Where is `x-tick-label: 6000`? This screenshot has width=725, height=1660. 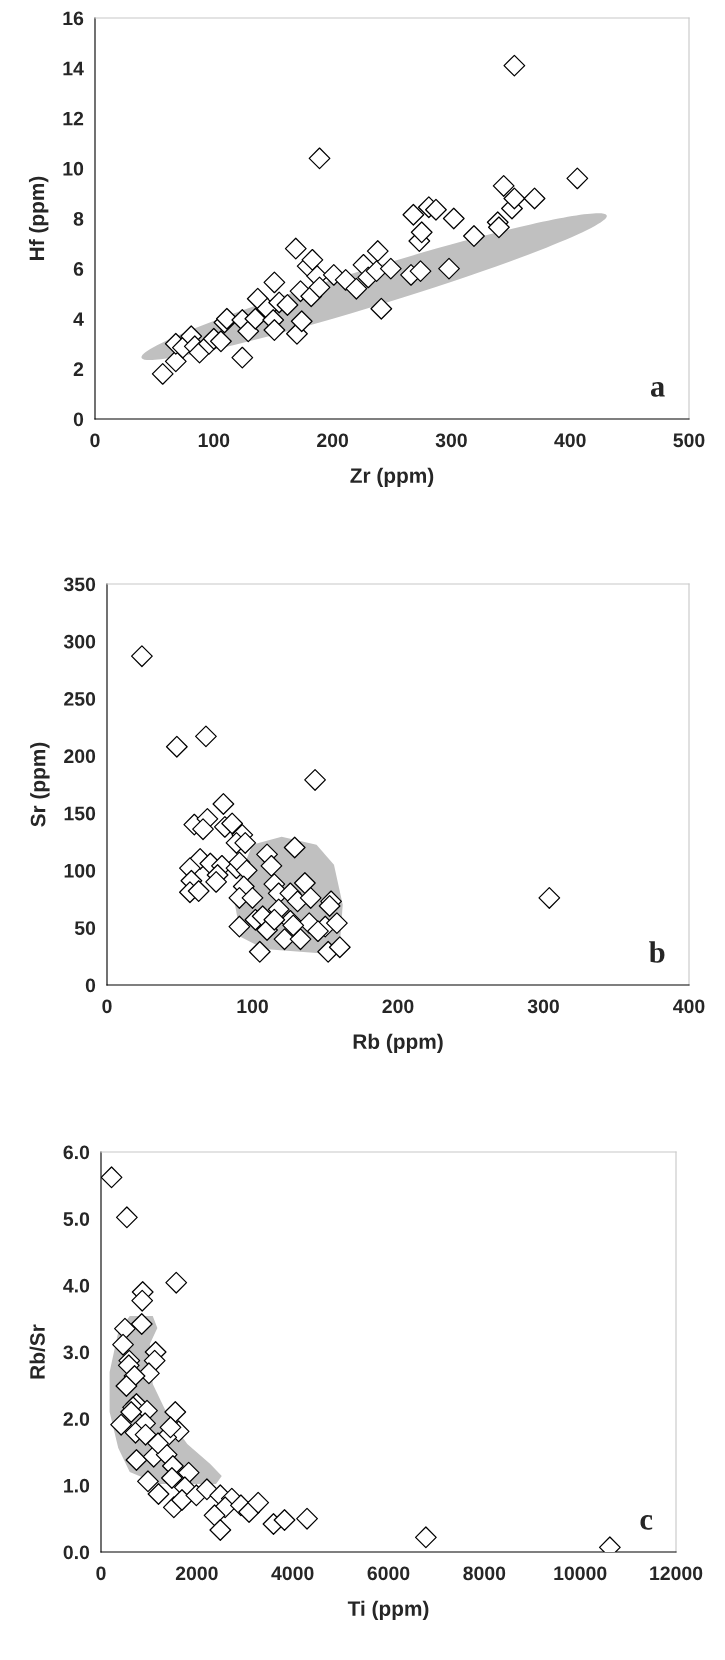
x-tick-label: 6000 is located at coordinates (388, 1573).